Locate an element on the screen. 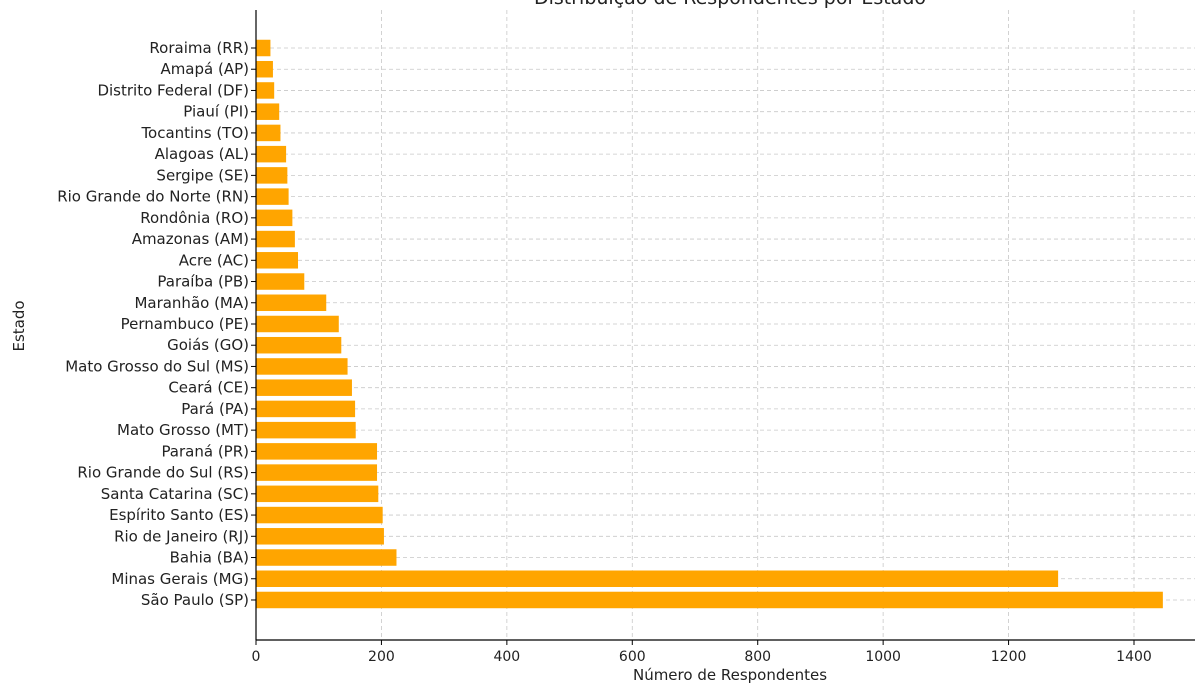 This screenshot has width=1195, height=684. y-tick-label: Rondônia (RO) is located at coordinates (194, 218).